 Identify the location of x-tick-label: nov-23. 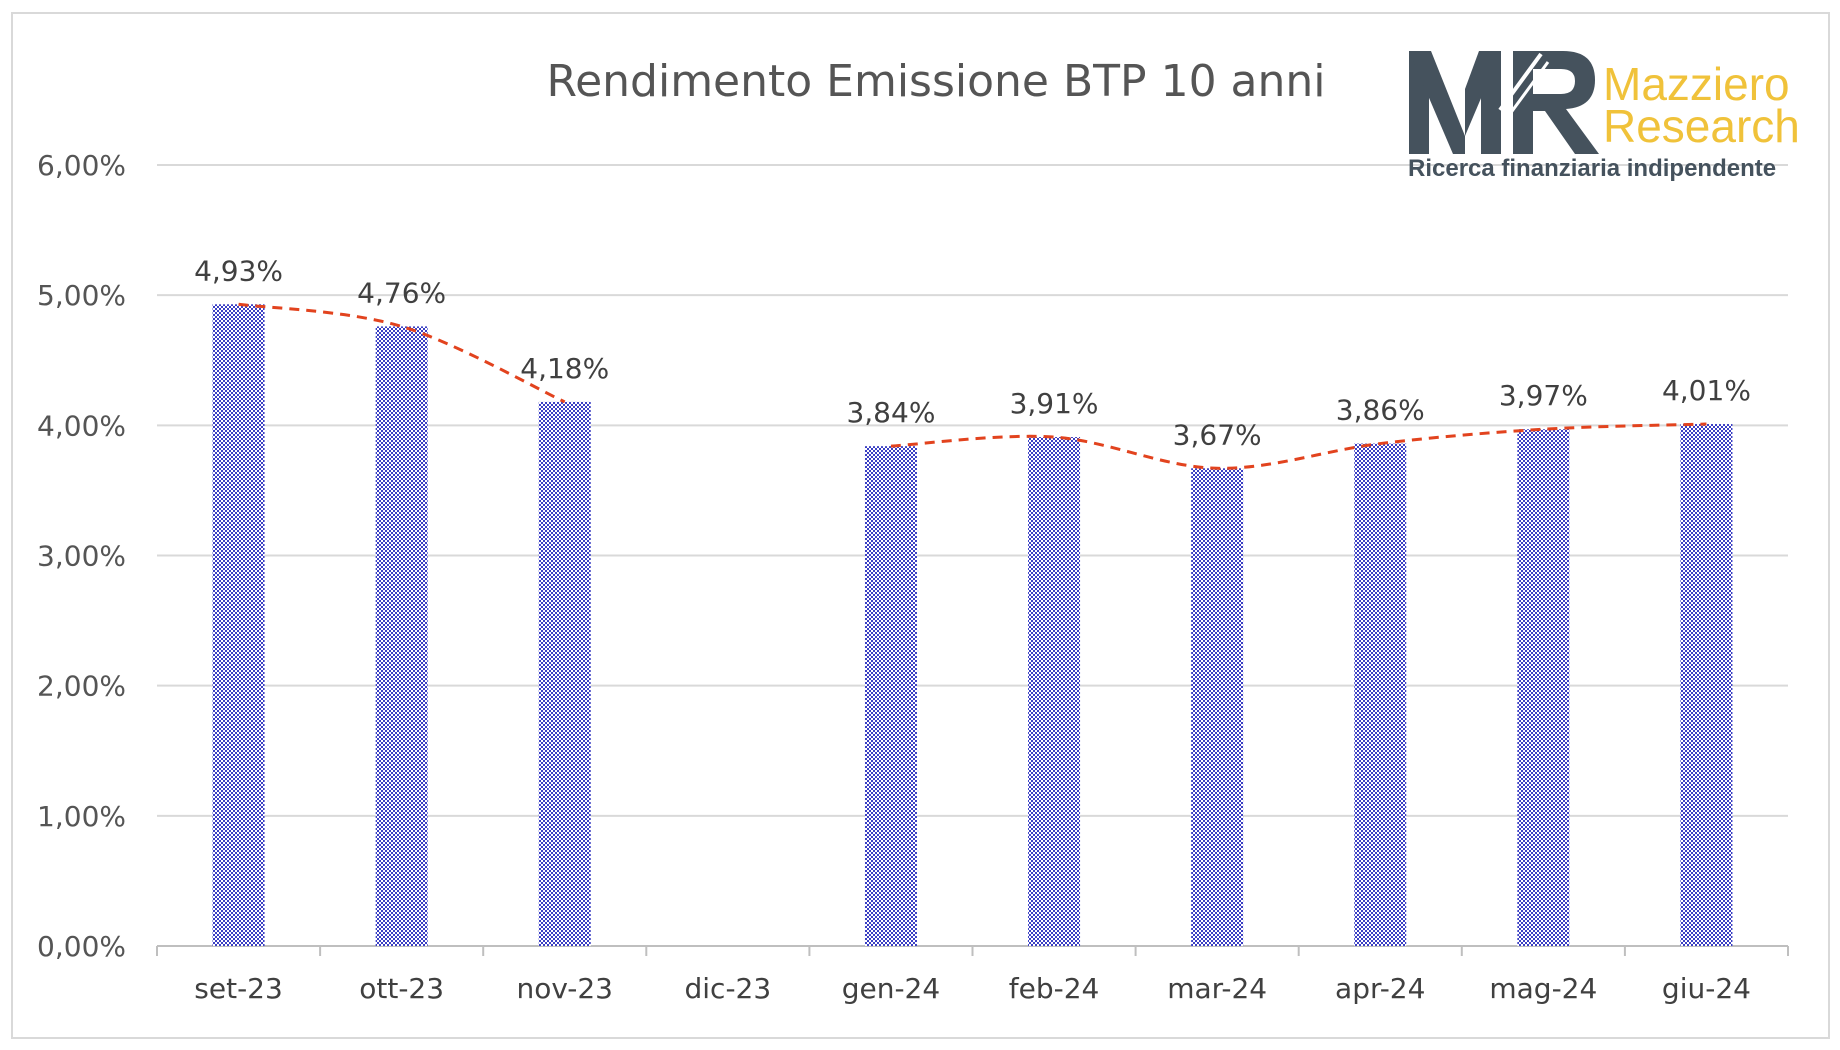
(565, 988).